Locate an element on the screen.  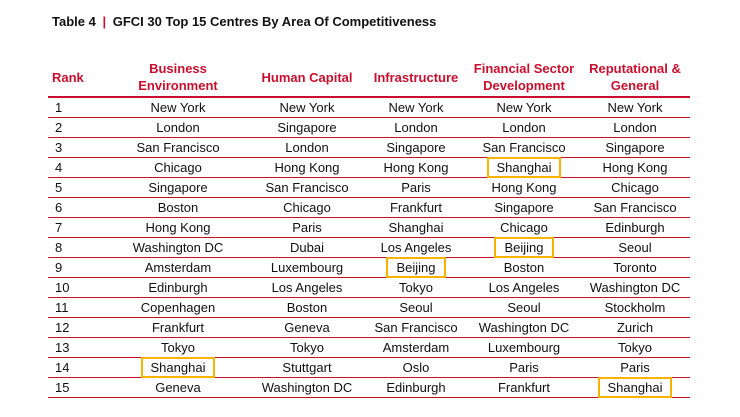
cell-reputational-general: Zurich is located at coordinates (635, 327).